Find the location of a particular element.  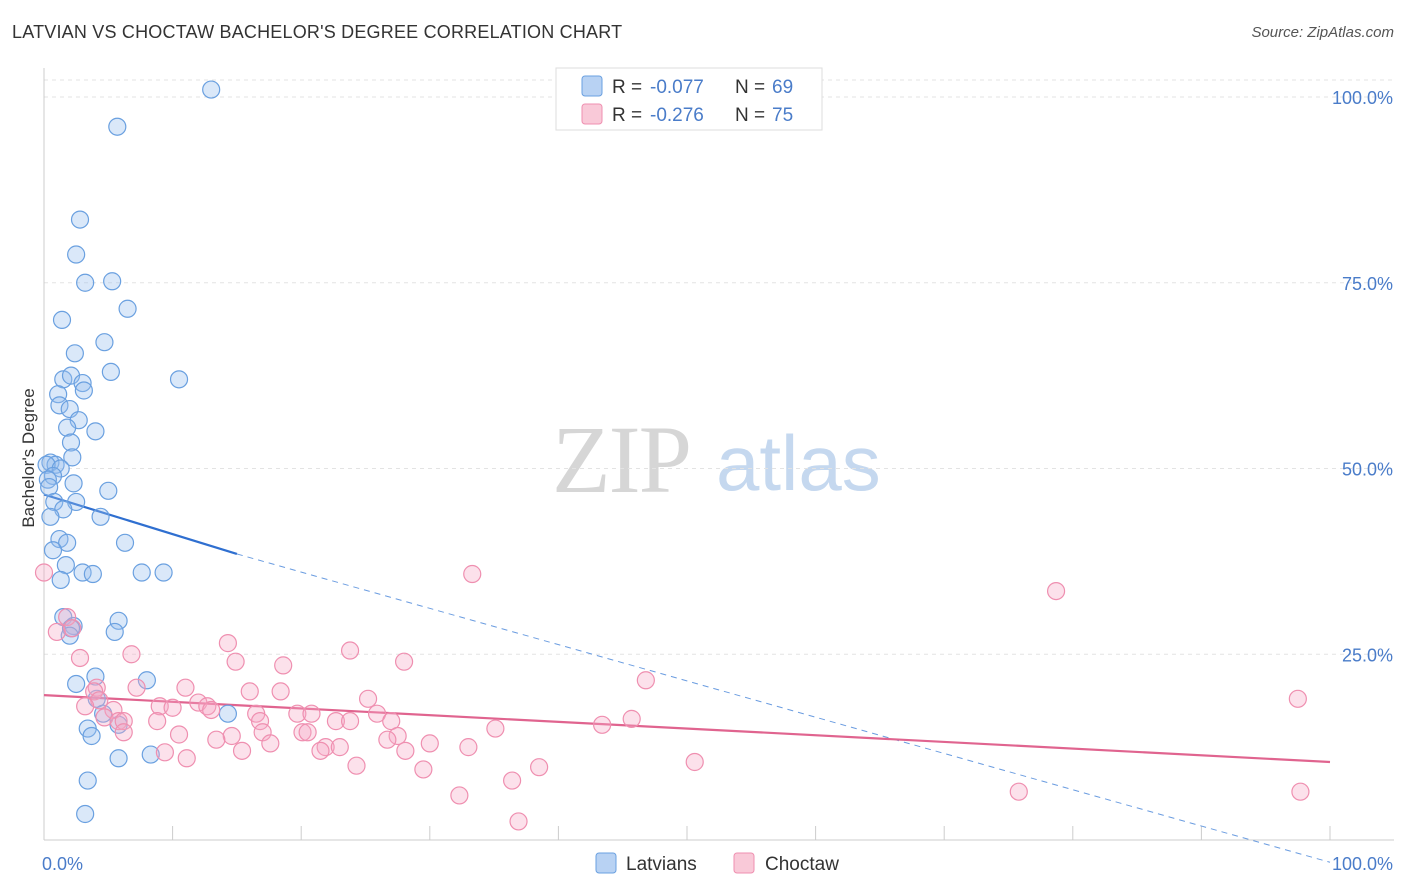

legend-swatch-latvians is located at coordinates (592, 86).